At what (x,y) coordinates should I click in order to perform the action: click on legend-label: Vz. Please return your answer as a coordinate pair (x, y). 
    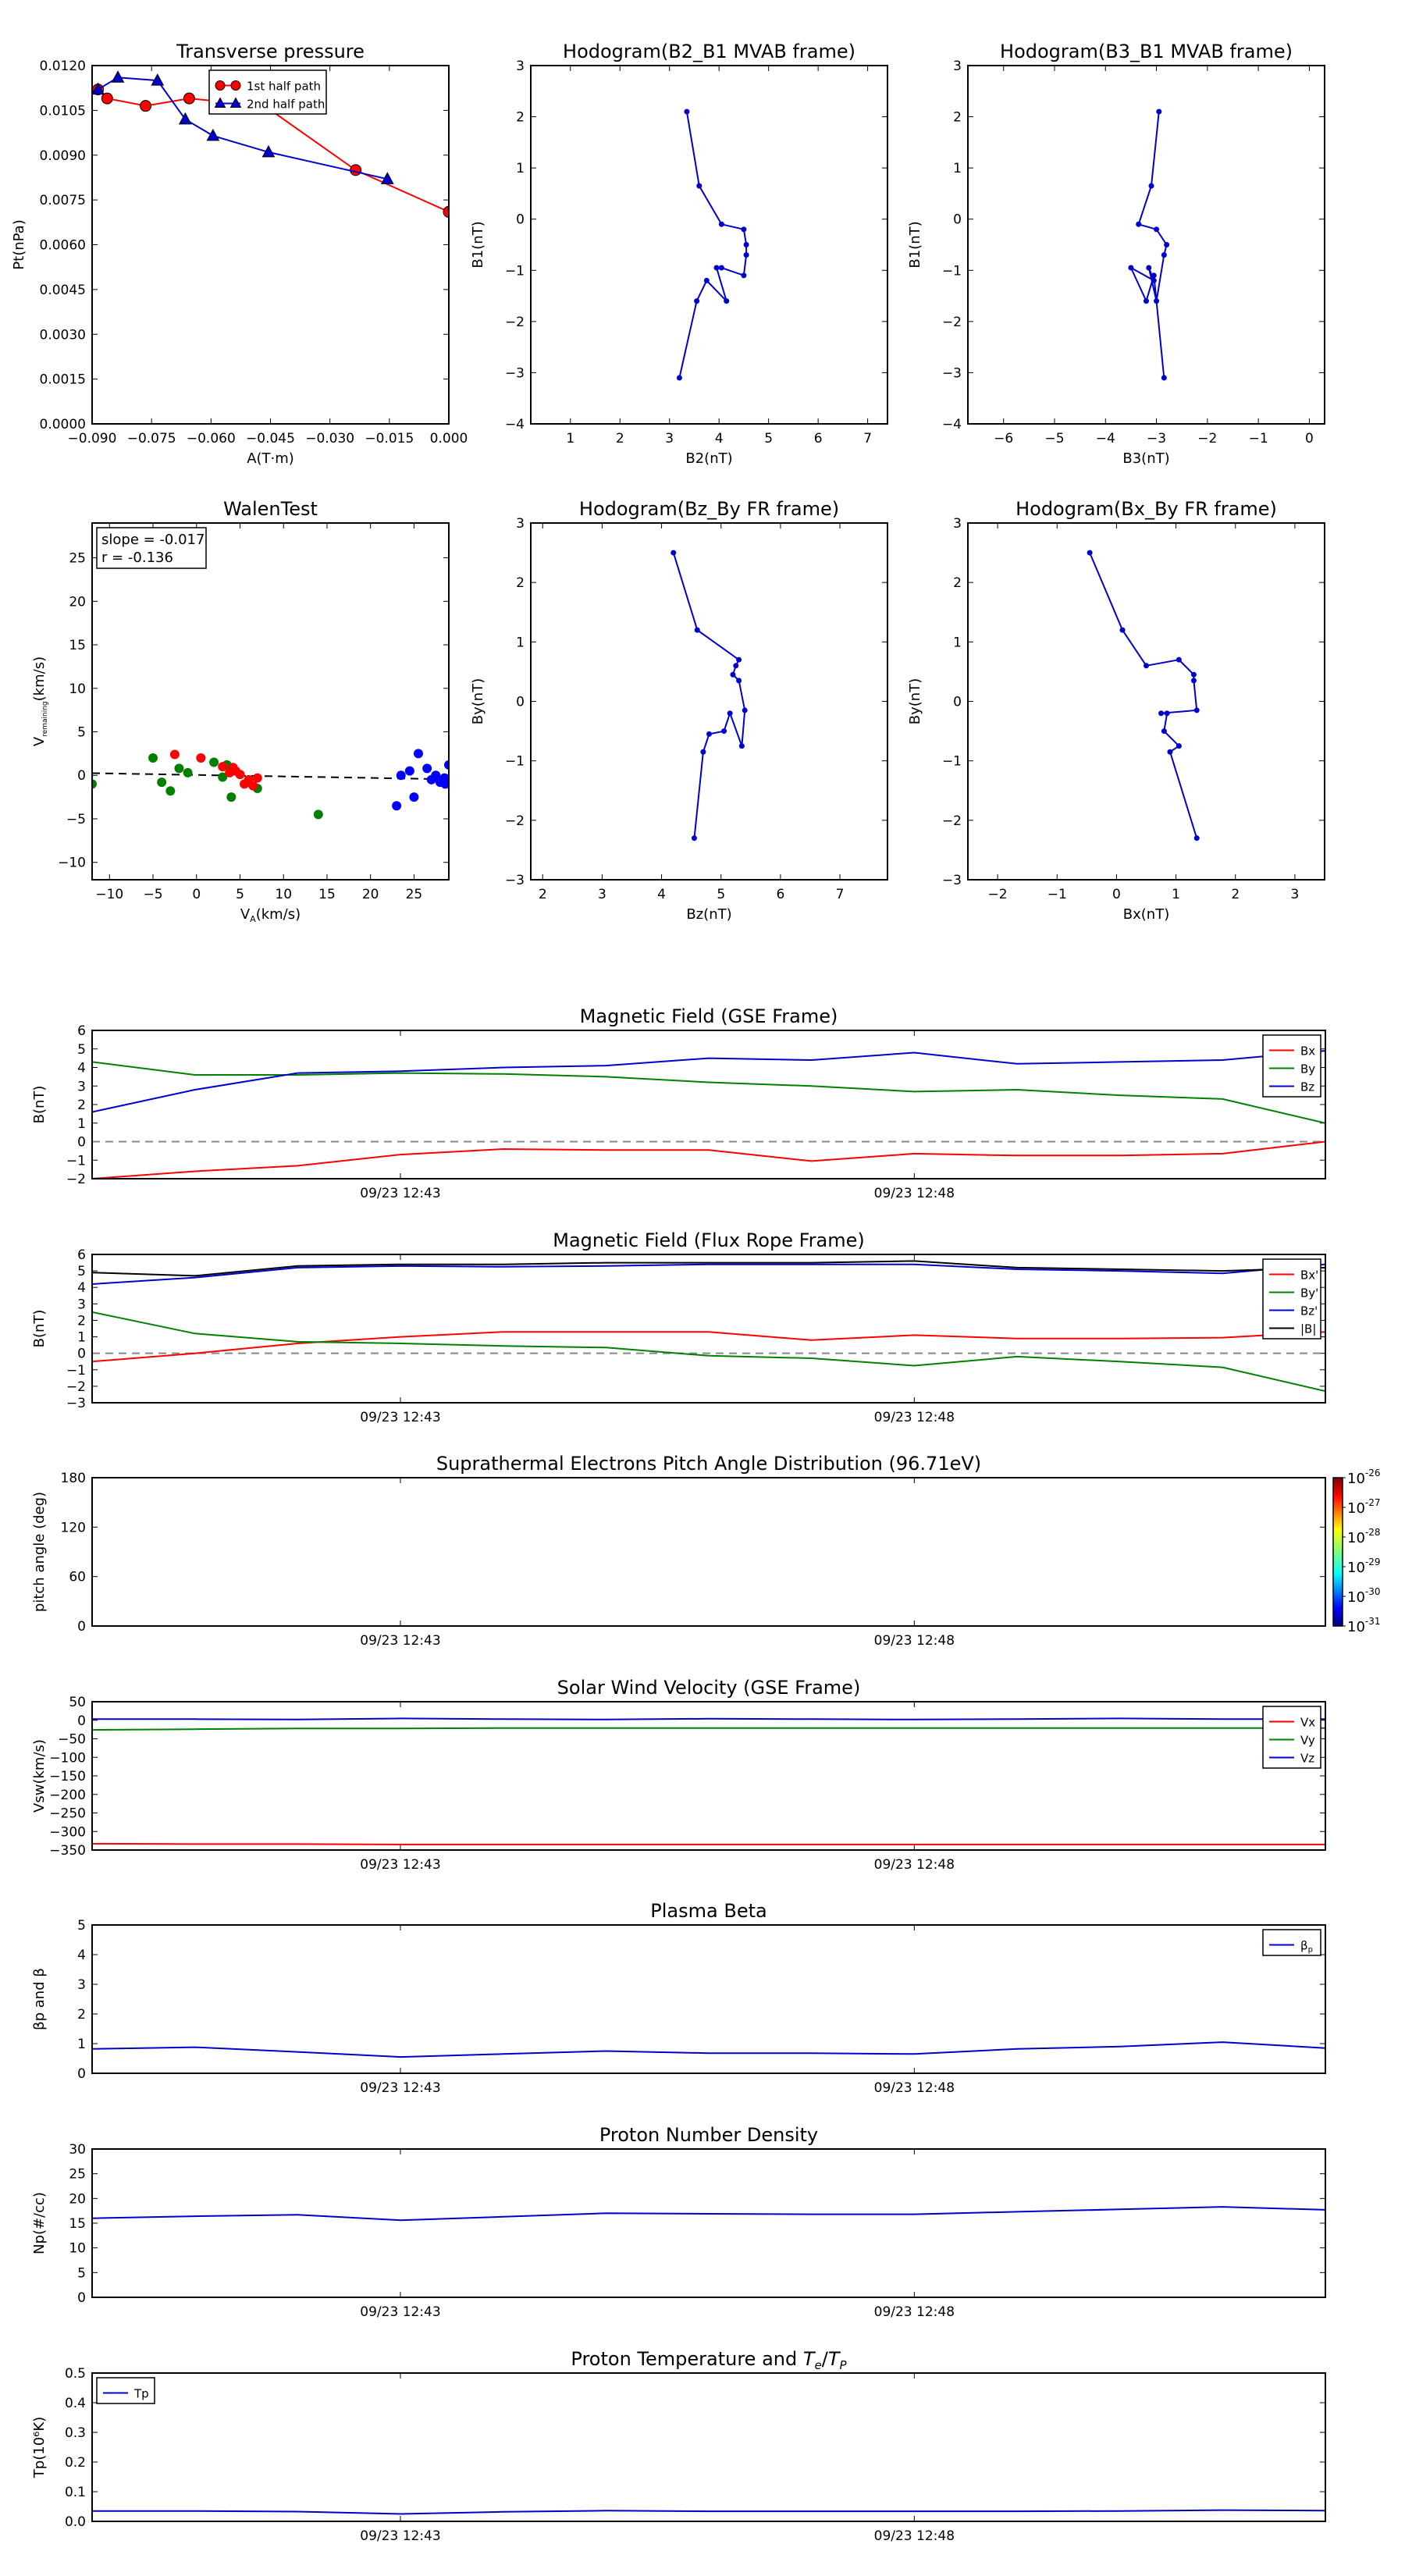
    Looking at the image, I should click on (1307, 1759).